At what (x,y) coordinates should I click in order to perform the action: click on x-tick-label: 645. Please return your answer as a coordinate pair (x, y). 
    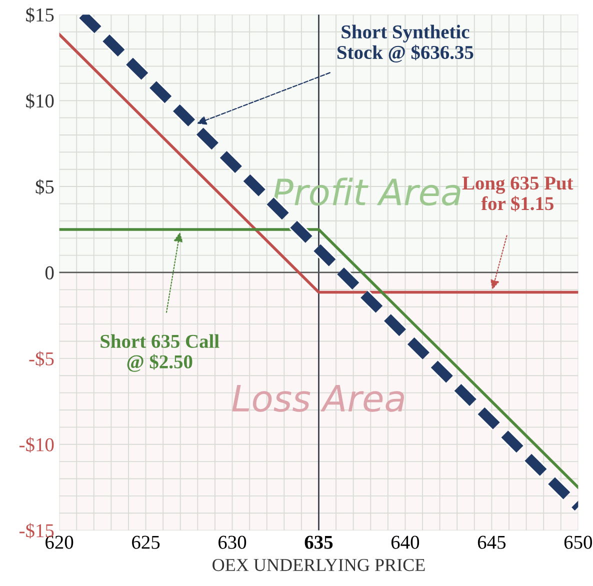
    Looking at the image, I should click on (492, 542).